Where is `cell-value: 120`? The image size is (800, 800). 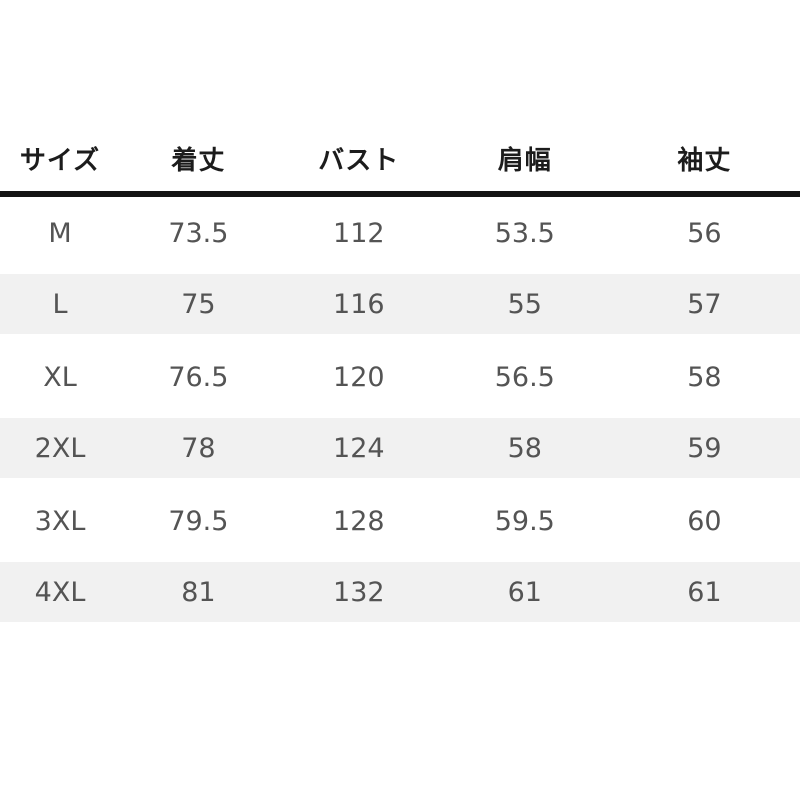
cell-value: 120 is located at coordinates (358, 377).